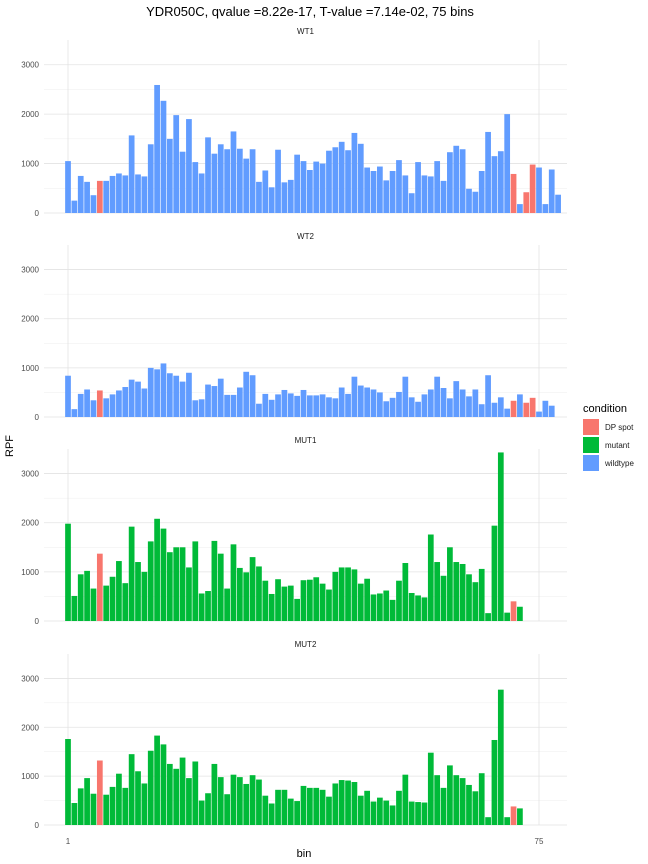  What do you see at coordinates (30, 65) in the screenshot?
I see `y-tick-label: 3000` at bounding box center [30, 65].